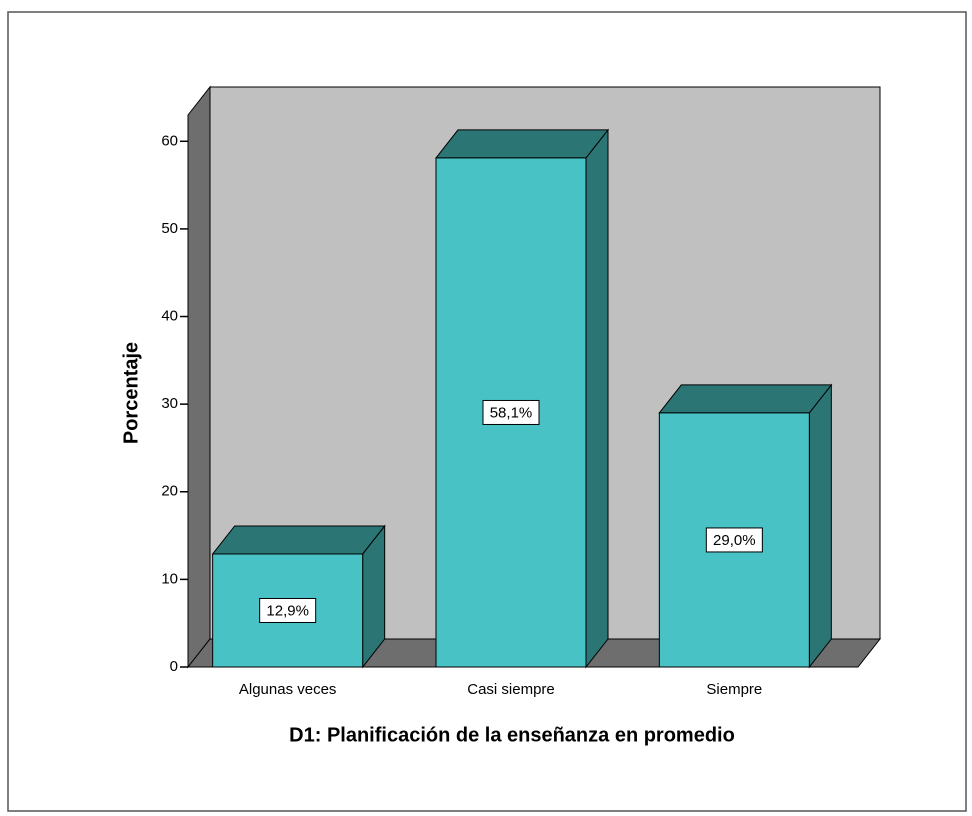  Describe the element at coordinates (131, 393) in the screenshot. I see `y-axis-title: Porcentaje` at that location.